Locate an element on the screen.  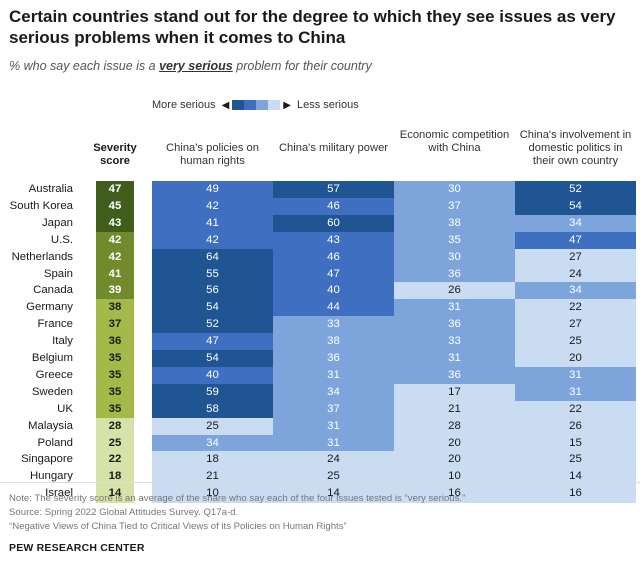
heatmap-cell: 27 is located at coordinates (575, 257).